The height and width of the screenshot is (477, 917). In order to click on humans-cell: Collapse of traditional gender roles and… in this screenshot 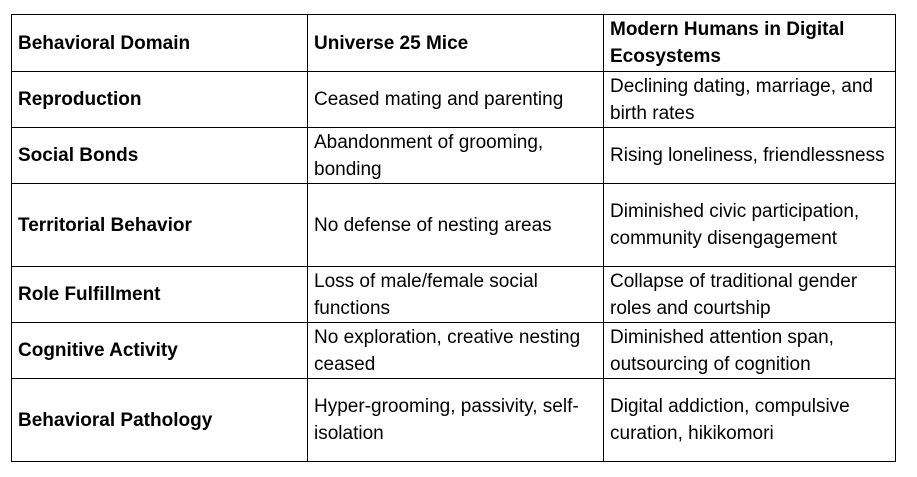, I will do `click(749, 294)`.